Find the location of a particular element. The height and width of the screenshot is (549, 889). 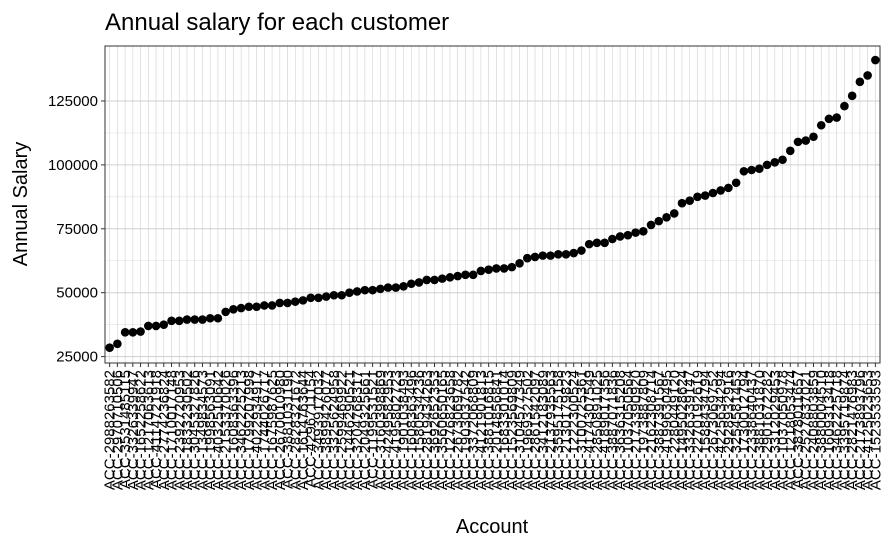

x-tick-label: ACC-2599469922 is located at coordinates (342, 430).